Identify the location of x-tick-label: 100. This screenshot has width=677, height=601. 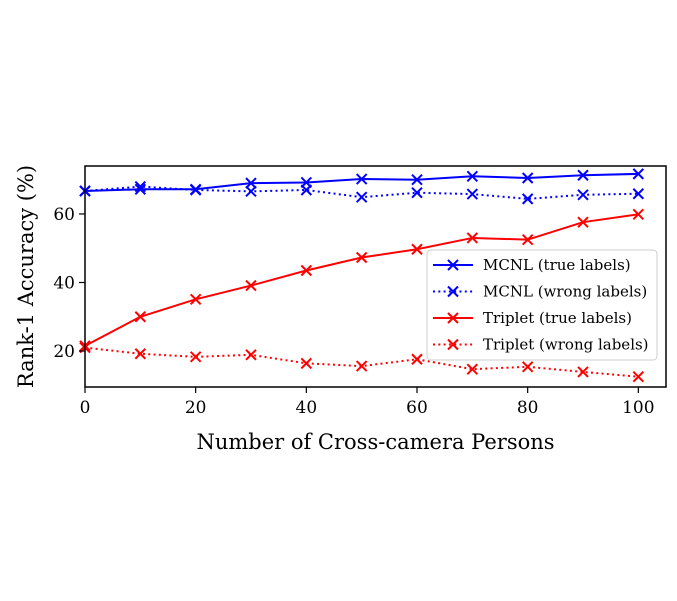
(638, 408).